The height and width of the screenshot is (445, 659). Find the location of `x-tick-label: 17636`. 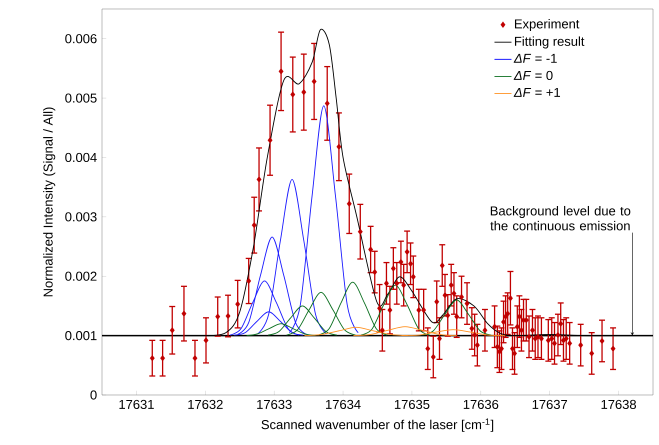

x-tick-label: 17636 is located at coordinates (481, 405).